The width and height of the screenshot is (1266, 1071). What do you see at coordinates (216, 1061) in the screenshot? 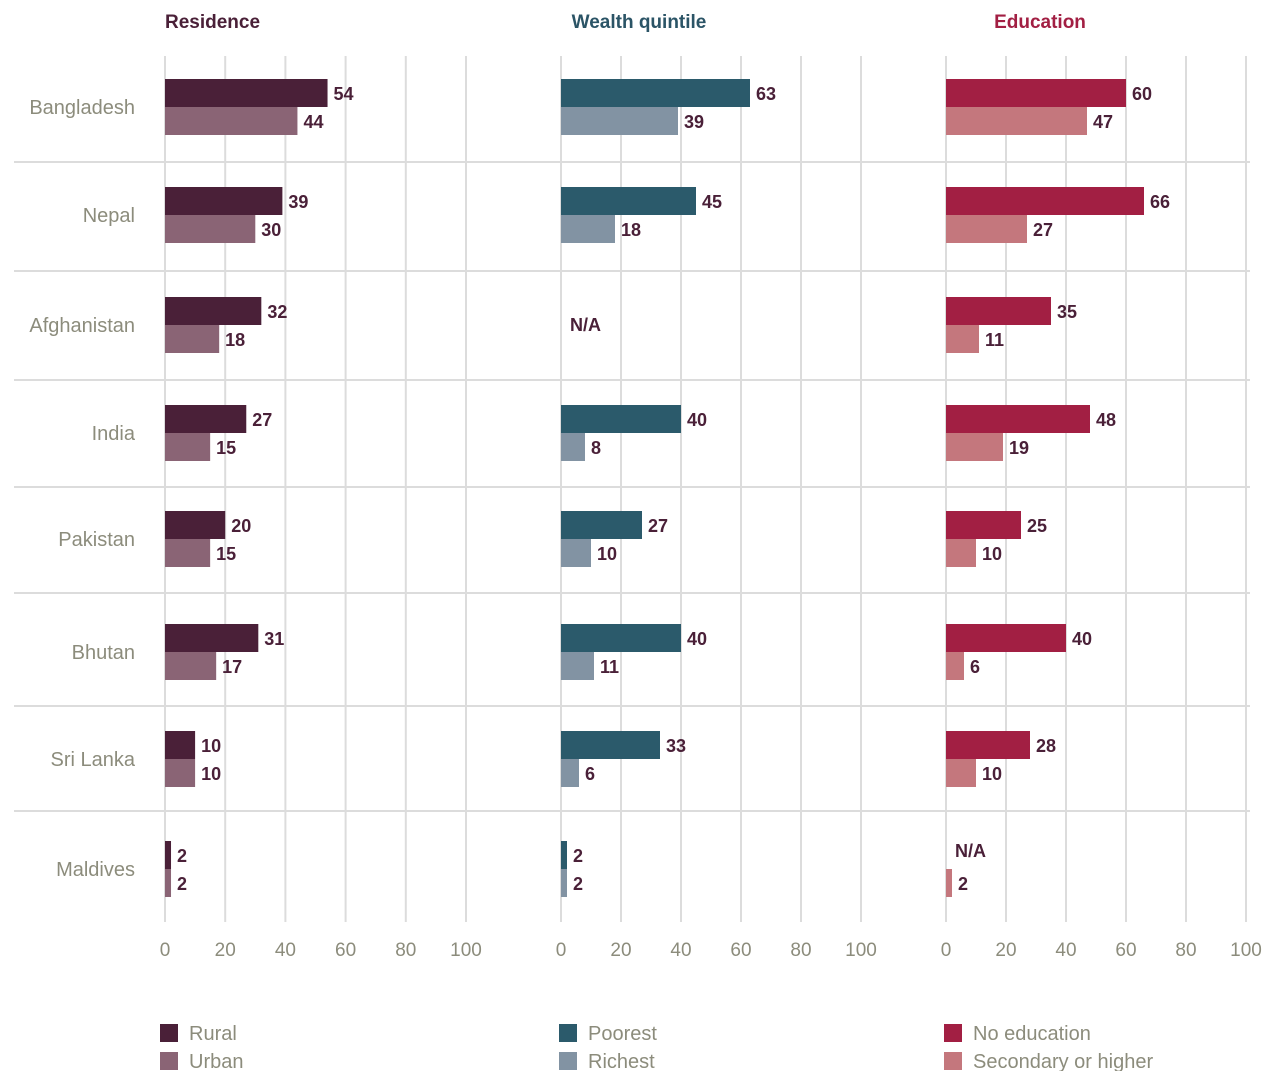
I see `legend-label: Urban` at bounding box center [216, 1061].